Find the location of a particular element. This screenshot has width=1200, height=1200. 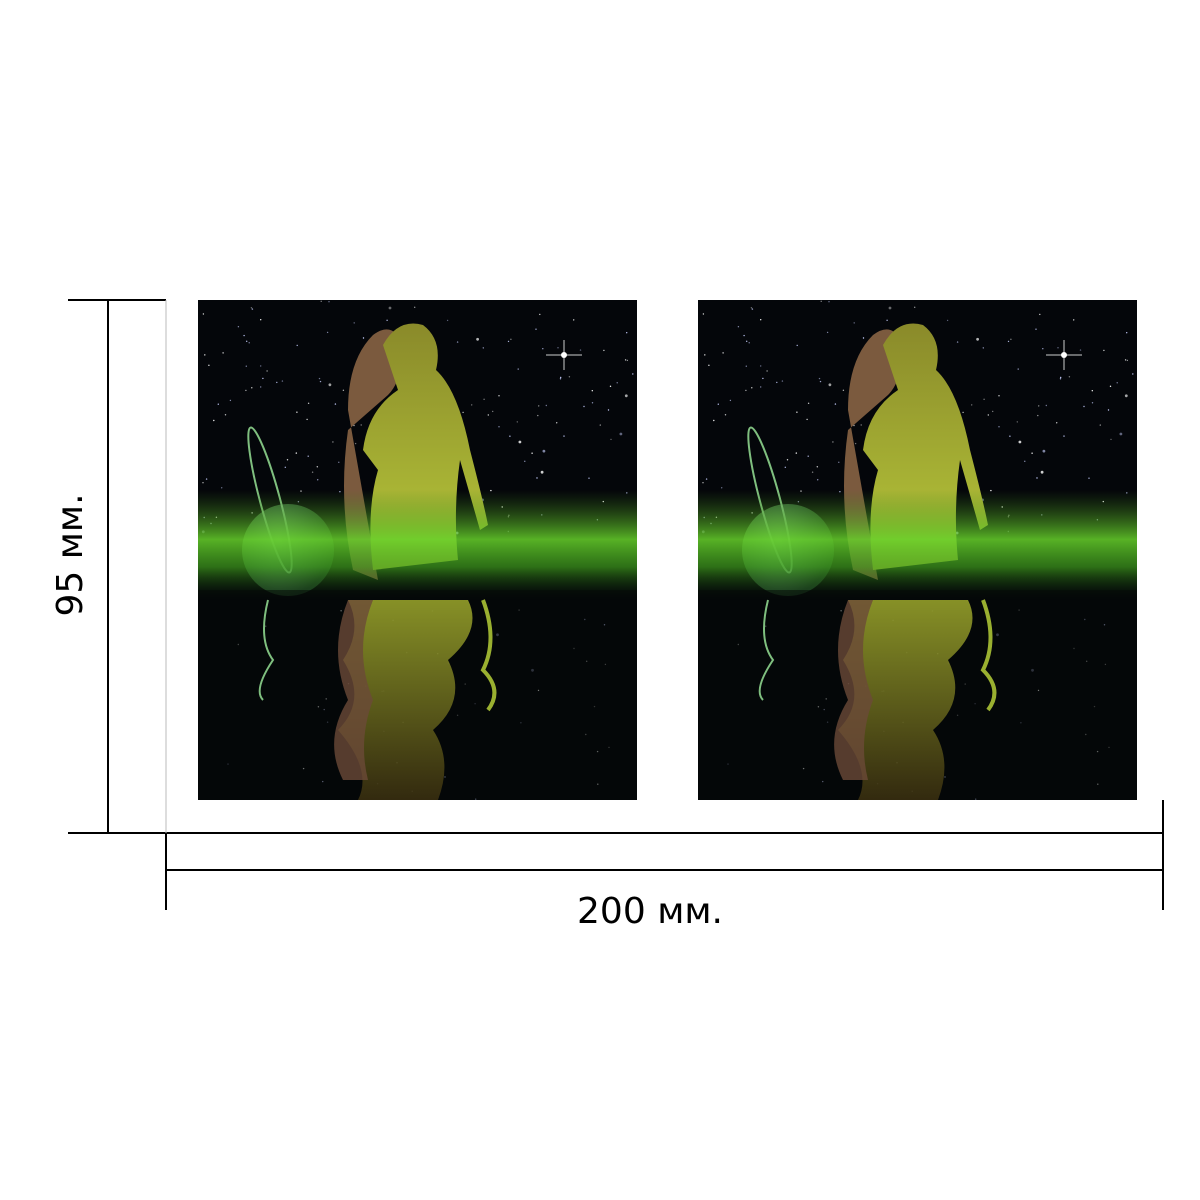

width-label: 200 мм. is located at coordinates (650, 911).